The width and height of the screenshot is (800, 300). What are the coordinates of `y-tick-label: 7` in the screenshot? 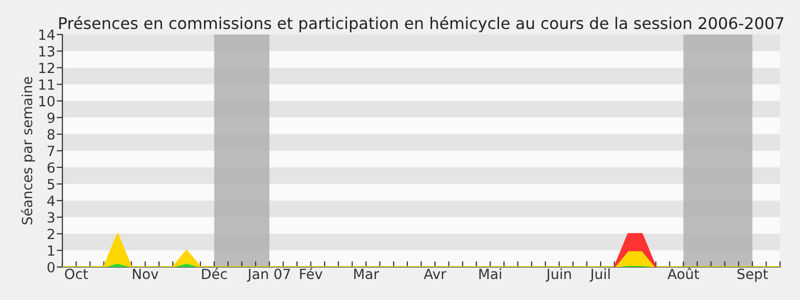 It's located at (51, 151).